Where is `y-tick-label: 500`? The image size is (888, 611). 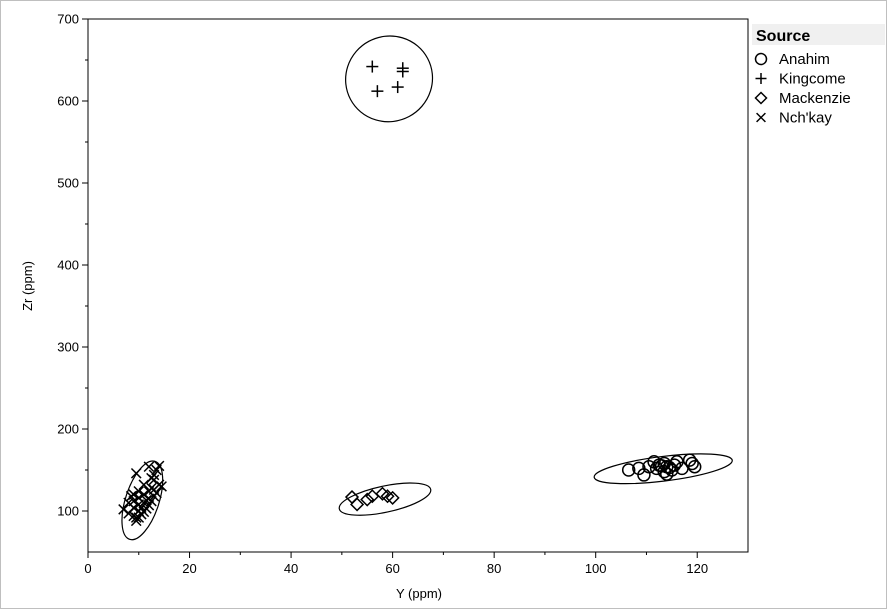
y-tick-label: 500 is located at coordinates (68, 183).